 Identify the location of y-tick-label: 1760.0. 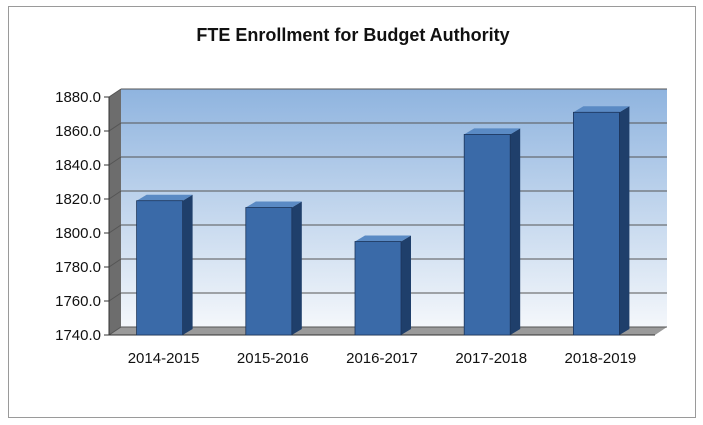
(78, 301).